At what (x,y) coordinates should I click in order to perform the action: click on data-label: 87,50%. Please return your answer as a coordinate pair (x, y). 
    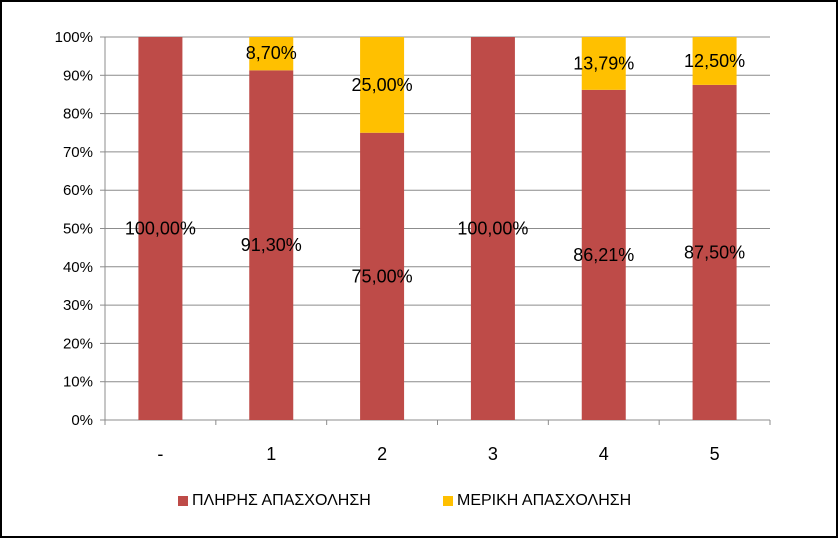
    Looking at the image, I should click on (714, 252).